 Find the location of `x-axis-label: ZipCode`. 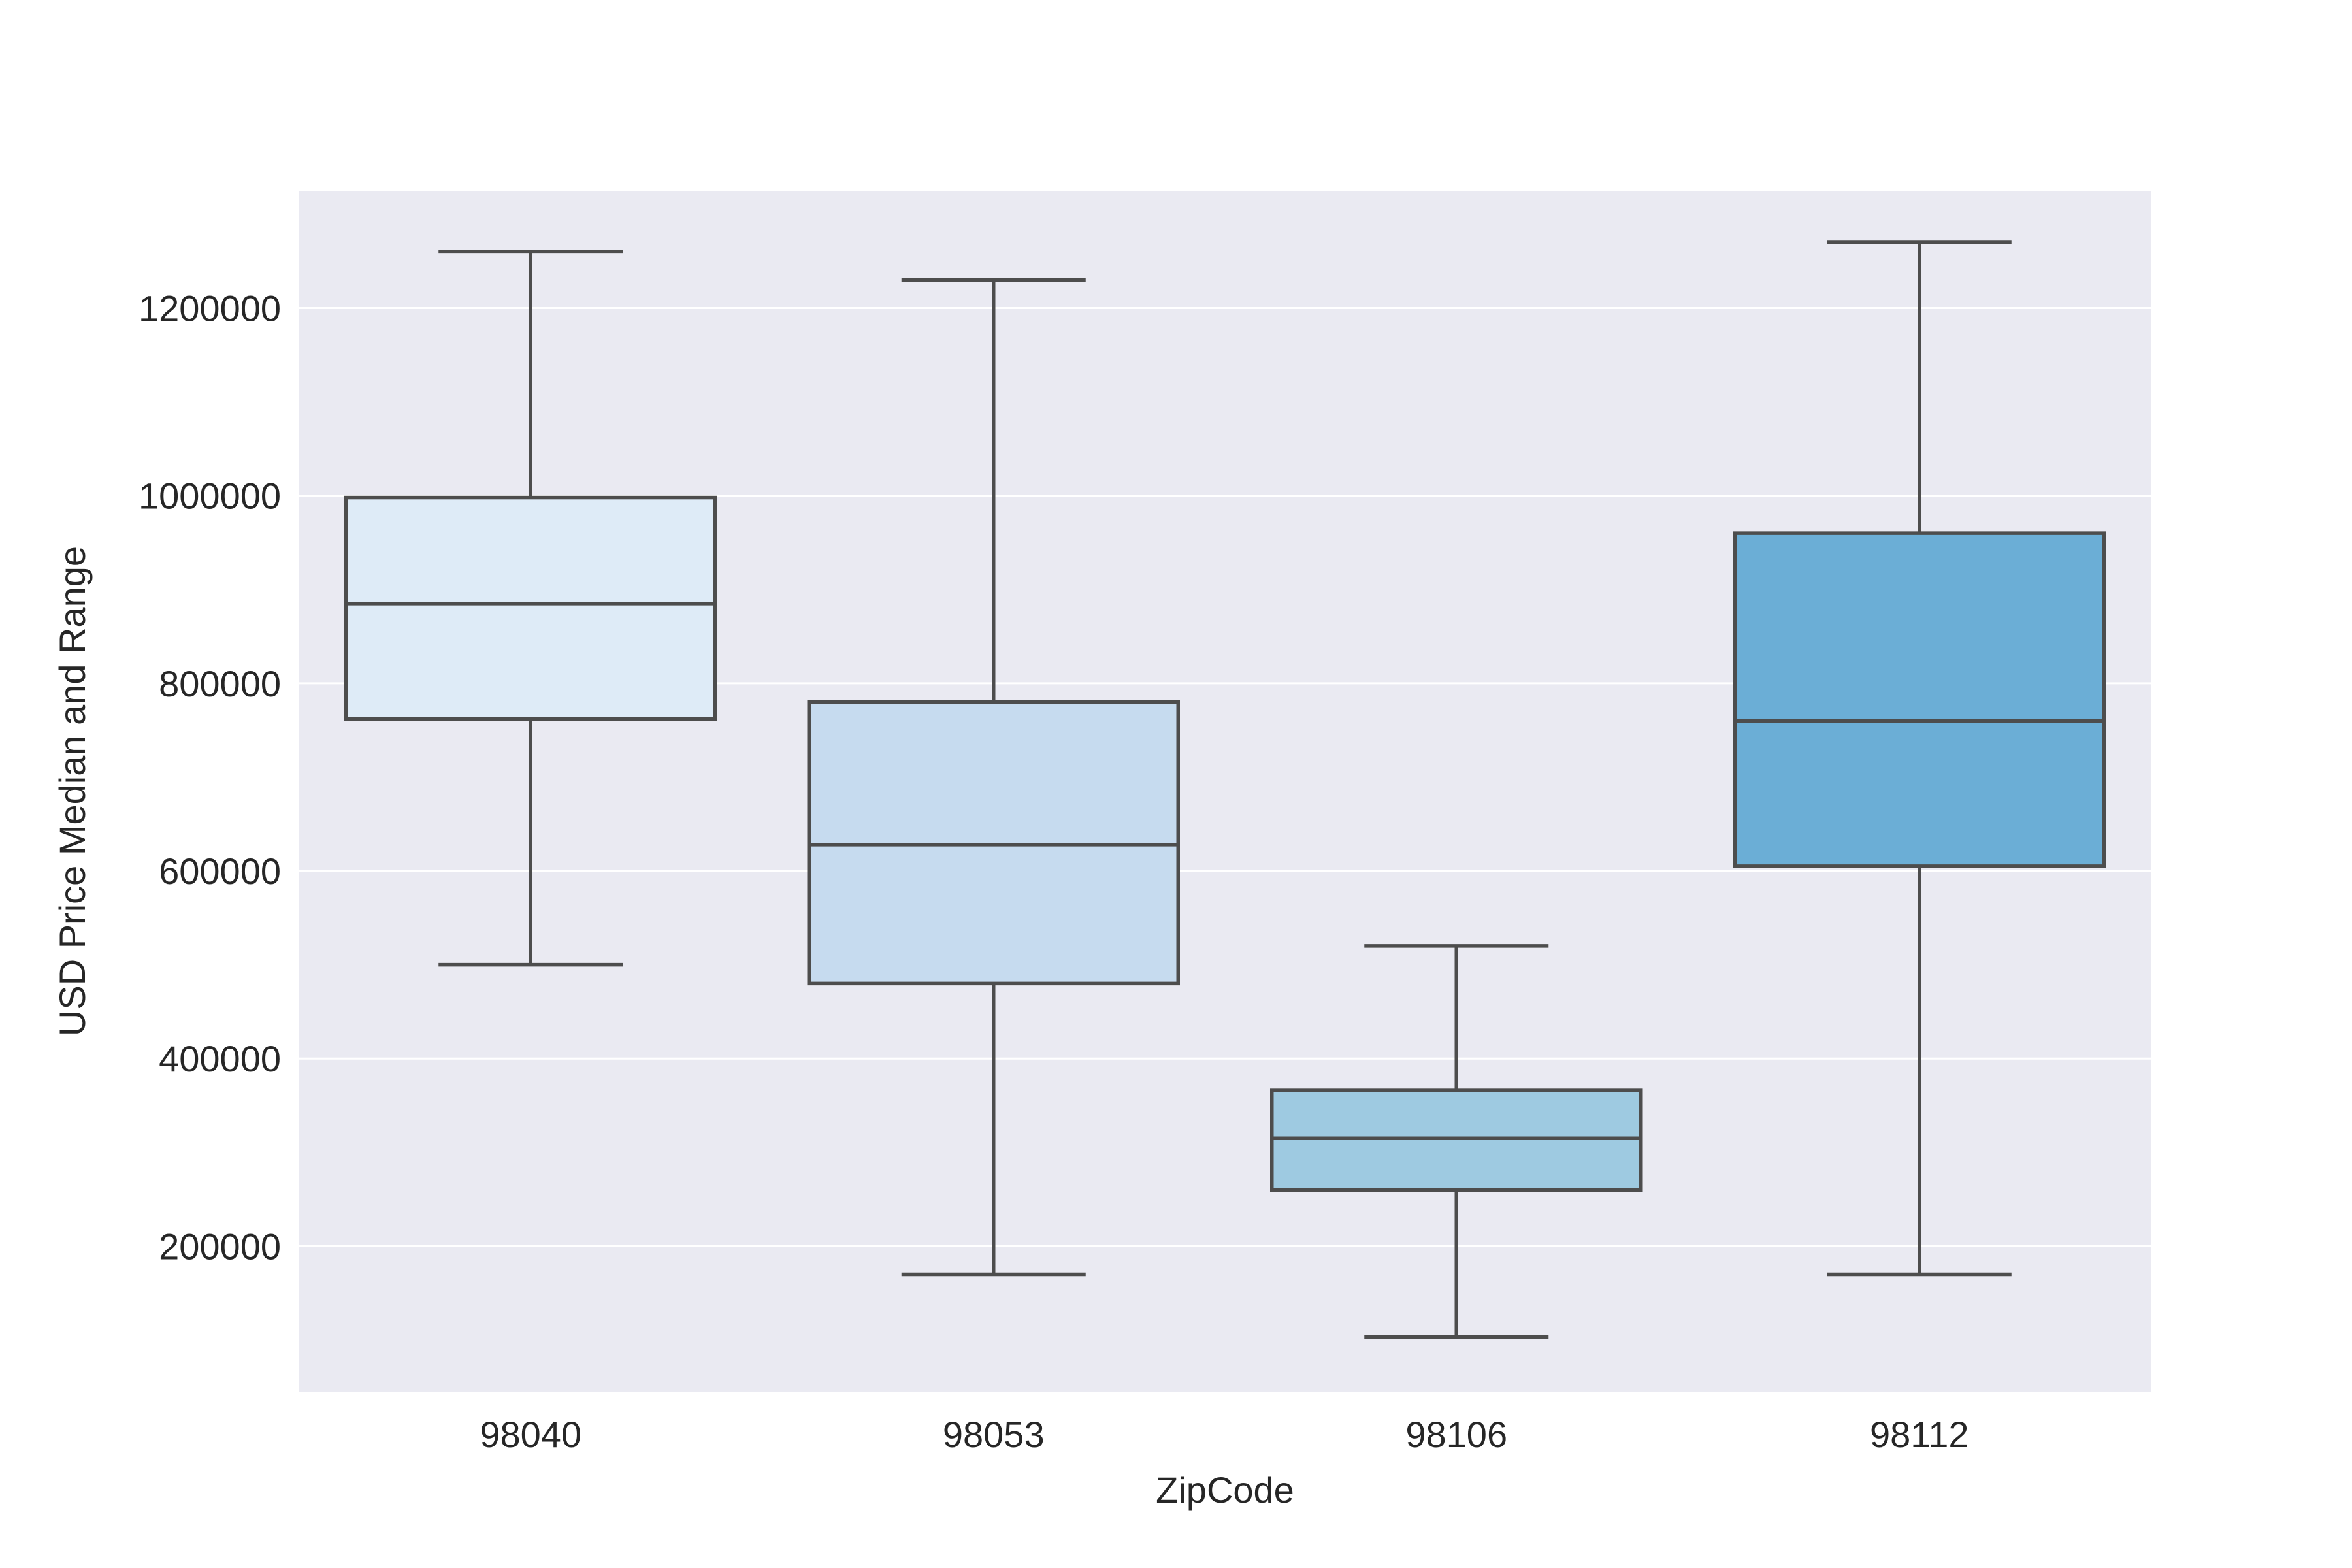

x-axis-label: ZipCode is located at coordinates (1225, 1490).